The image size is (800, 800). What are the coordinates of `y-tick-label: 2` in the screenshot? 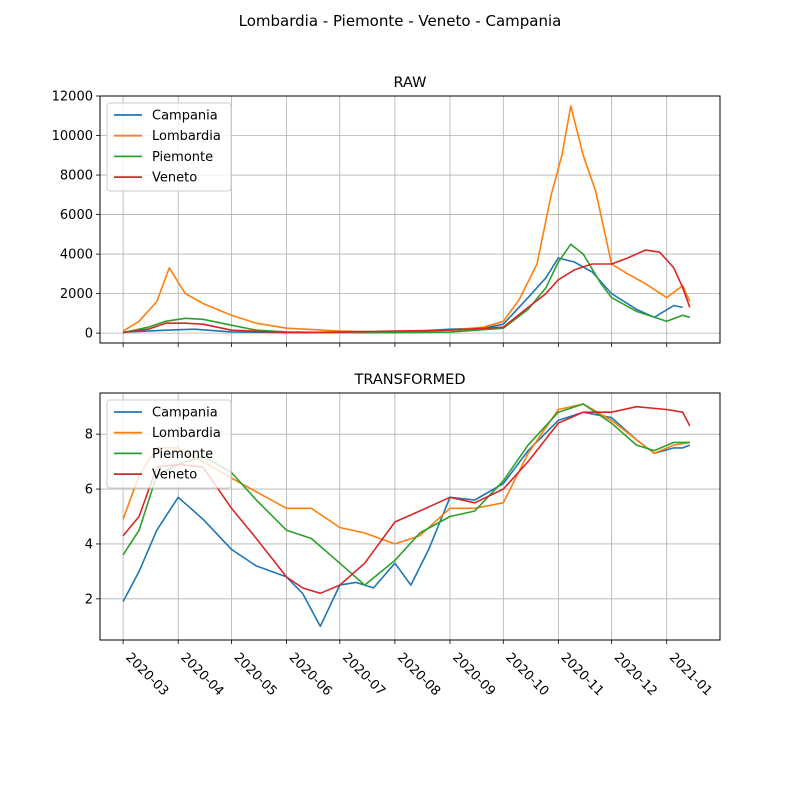 It's located at (89, 599).